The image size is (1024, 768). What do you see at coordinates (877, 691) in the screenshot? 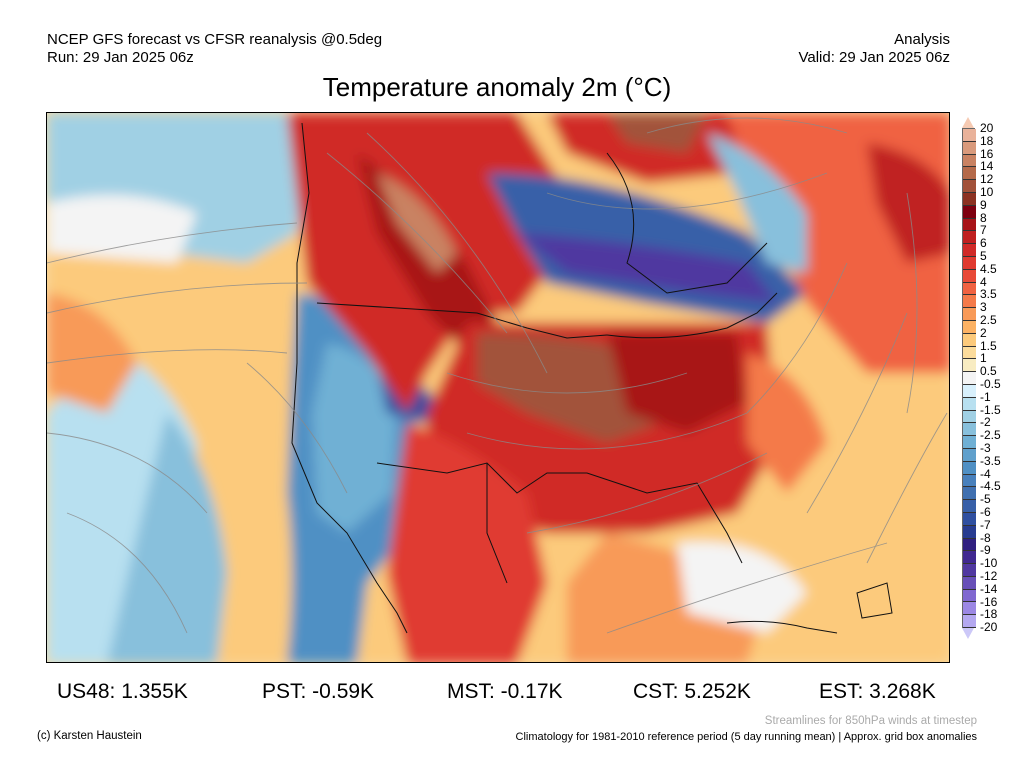
I see `stat-est: EST: 3.268K` at bounding box center [877, 691].